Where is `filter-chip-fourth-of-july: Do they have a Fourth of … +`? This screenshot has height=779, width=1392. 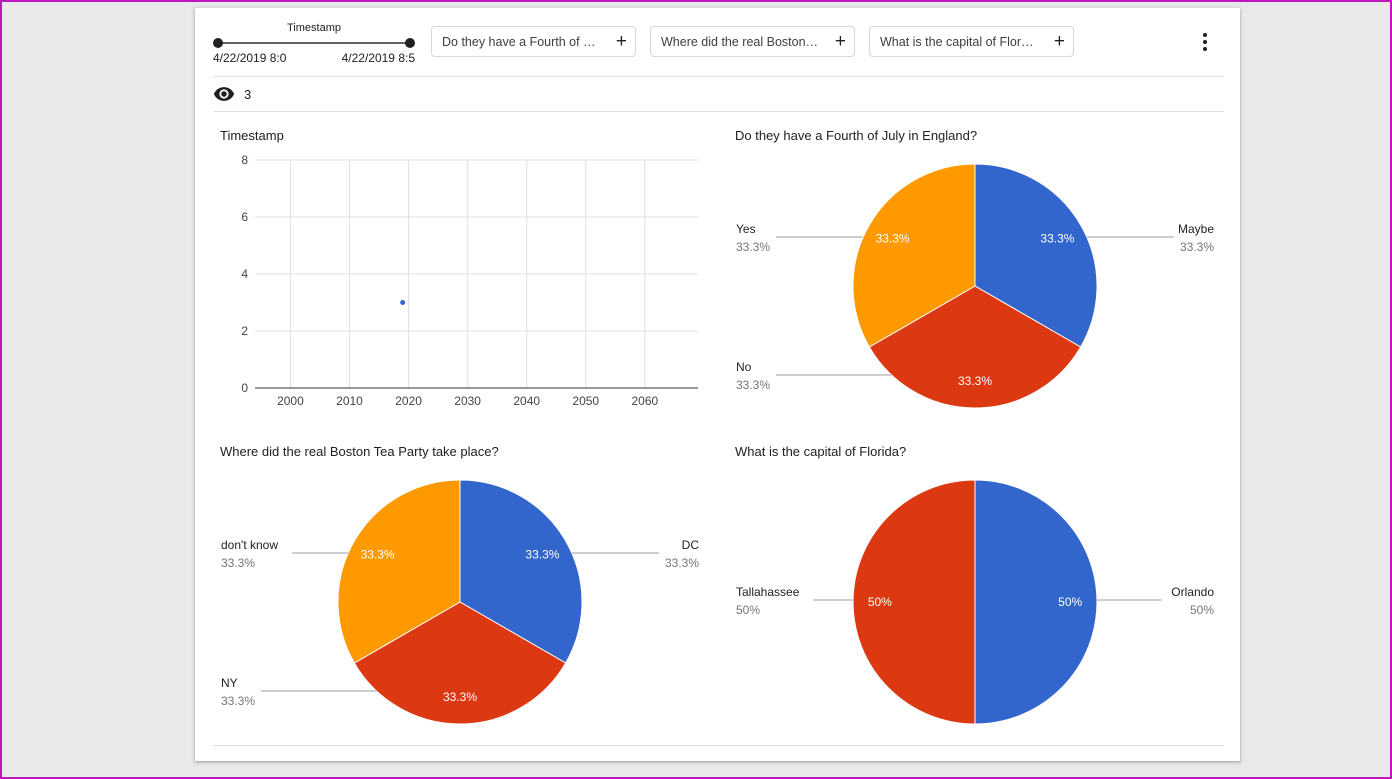
filter-chip-fourth-of-july: Do they have a Fourth of … + is located at coordinates (533, 41).